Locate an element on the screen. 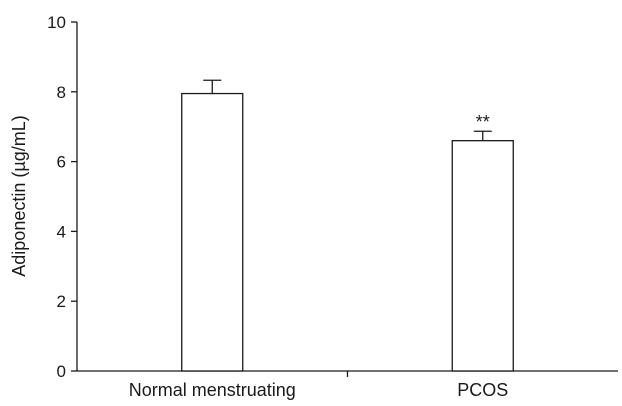 The height and width of the screenshot is (406, 622). significance-marker: ** is located at coordinates (483, 122).